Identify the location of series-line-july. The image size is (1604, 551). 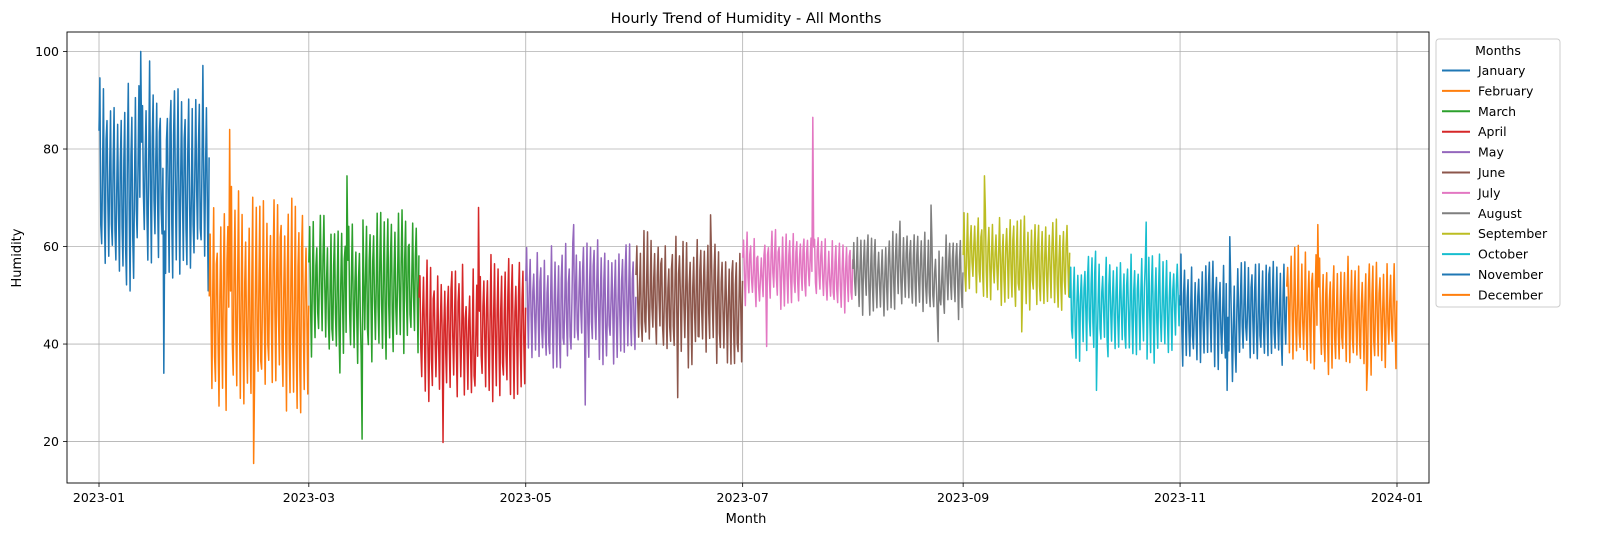
(797, 232).